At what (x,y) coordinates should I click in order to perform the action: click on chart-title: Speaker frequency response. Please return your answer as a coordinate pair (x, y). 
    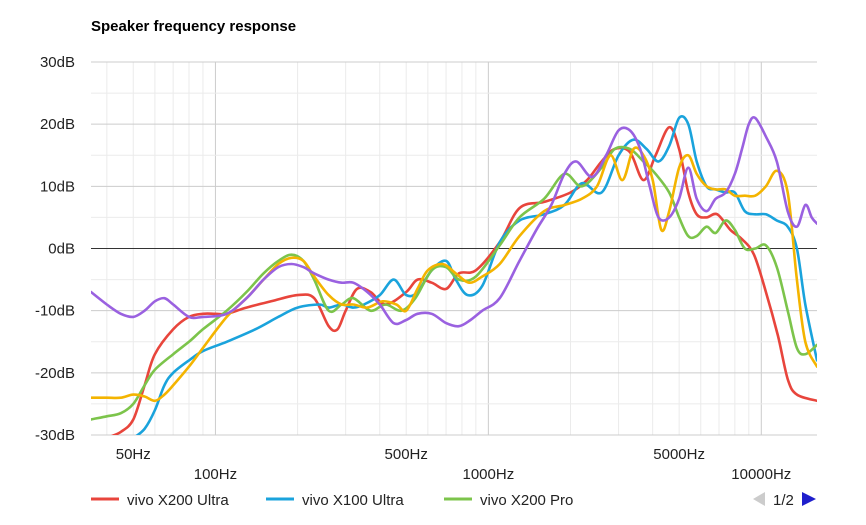
    Looking at the image, I should click on (193, 26).